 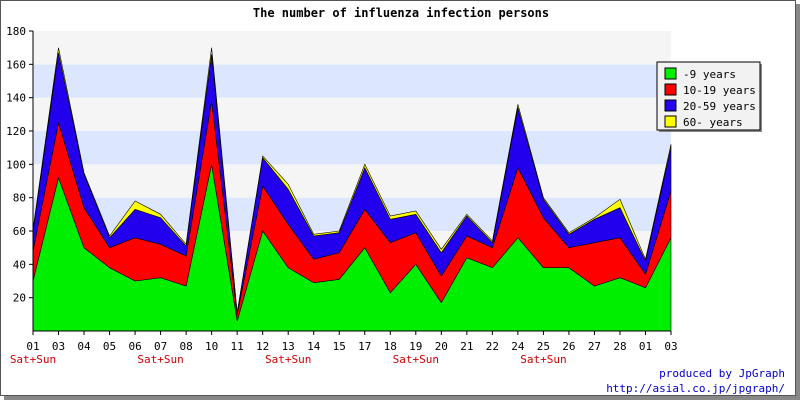 I want to click on x-tick-label: 15, so click(x=339, y=346).